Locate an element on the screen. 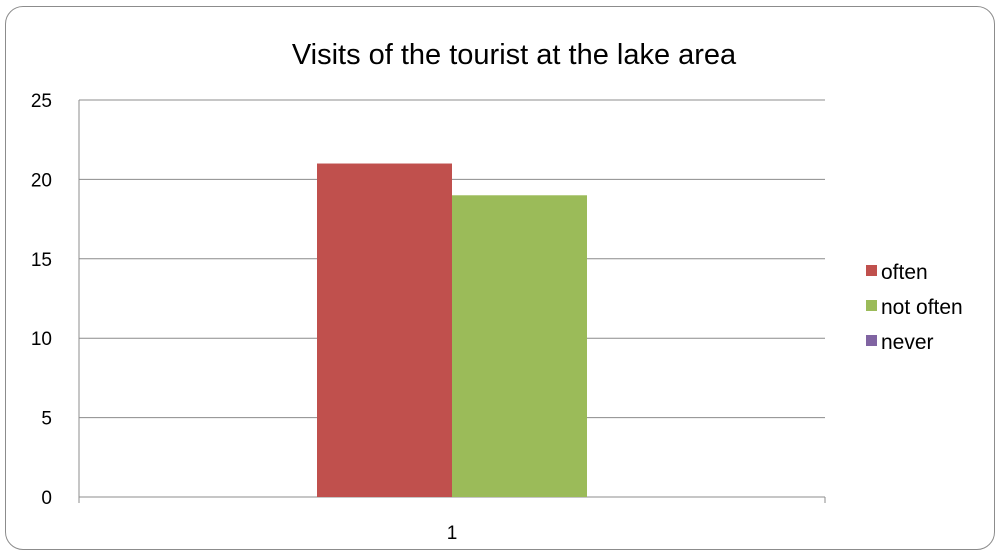  legend-label: not often is located at coordinates (922, 307).